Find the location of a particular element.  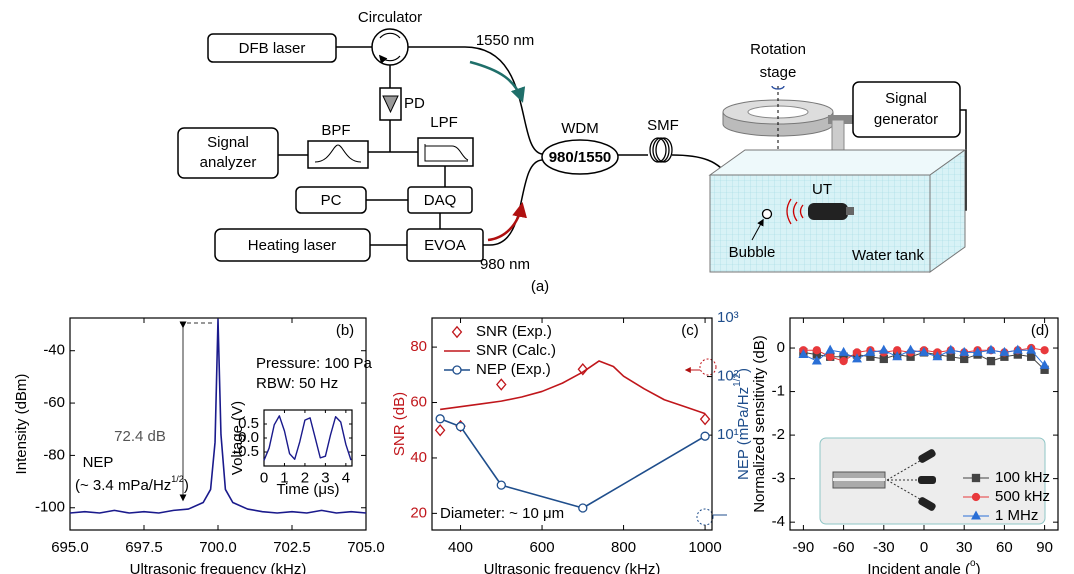

panel-c-annotations: (c) Diameter: ~ 10 μm is located at coordinates (583, 424).